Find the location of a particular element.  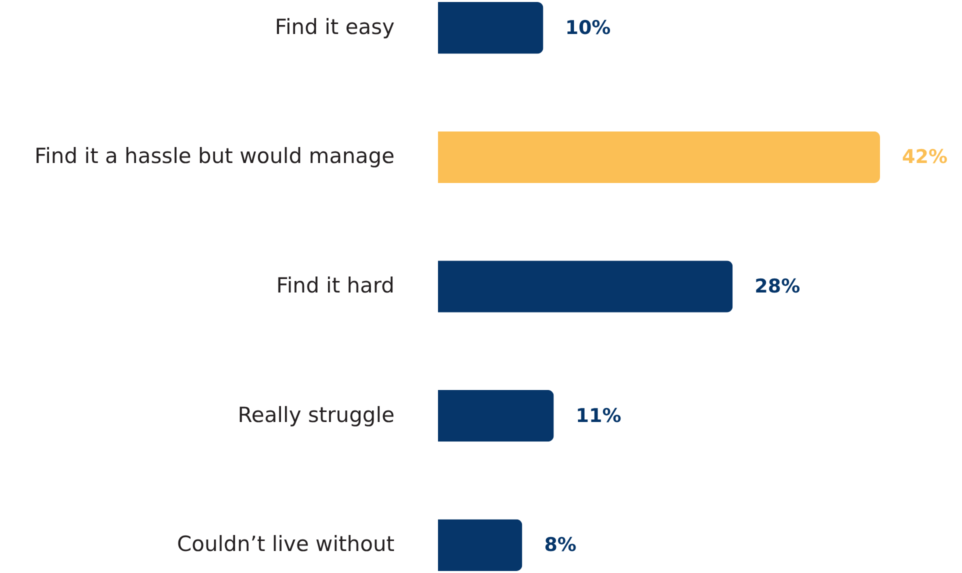

y-tick-label: Find it a hassle but would manage is located at coordinates (214, 156).